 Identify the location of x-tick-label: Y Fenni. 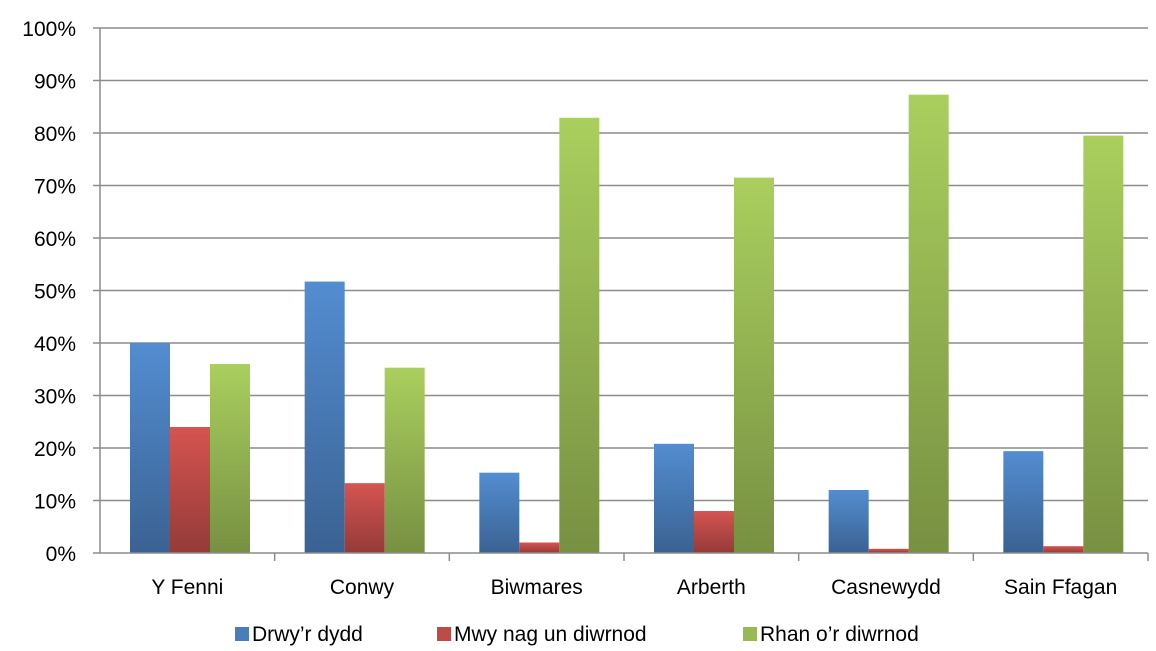
(187, 587).